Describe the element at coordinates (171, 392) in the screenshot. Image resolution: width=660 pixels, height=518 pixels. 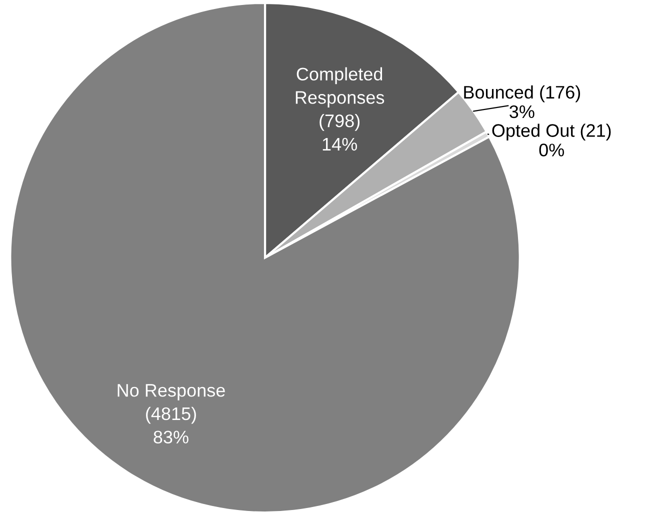
I see `slice-label: No Response` at that location.